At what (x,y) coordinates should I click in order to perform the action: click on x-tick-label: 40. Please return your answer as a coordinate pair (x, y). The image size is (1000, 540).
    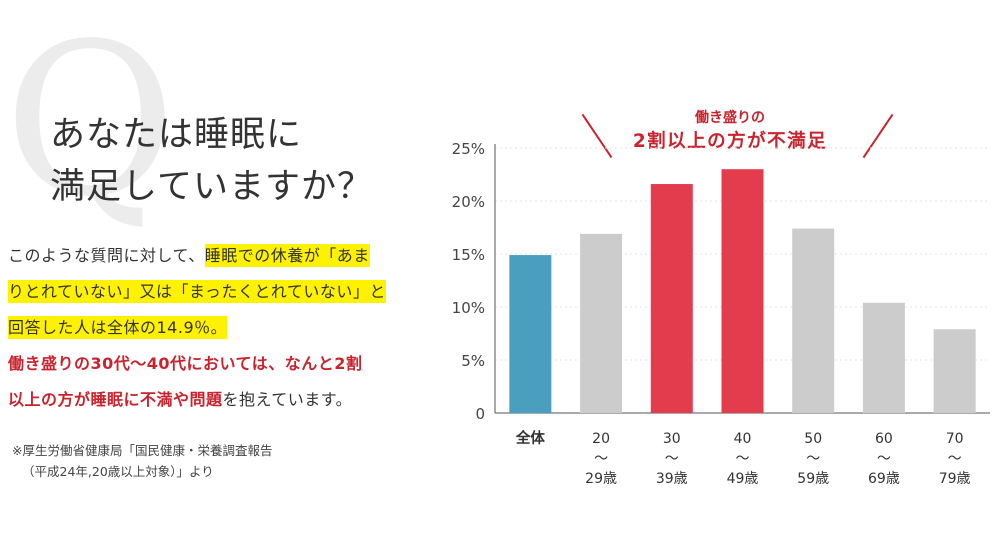
    Looking at the image, I should click on (743, 439).